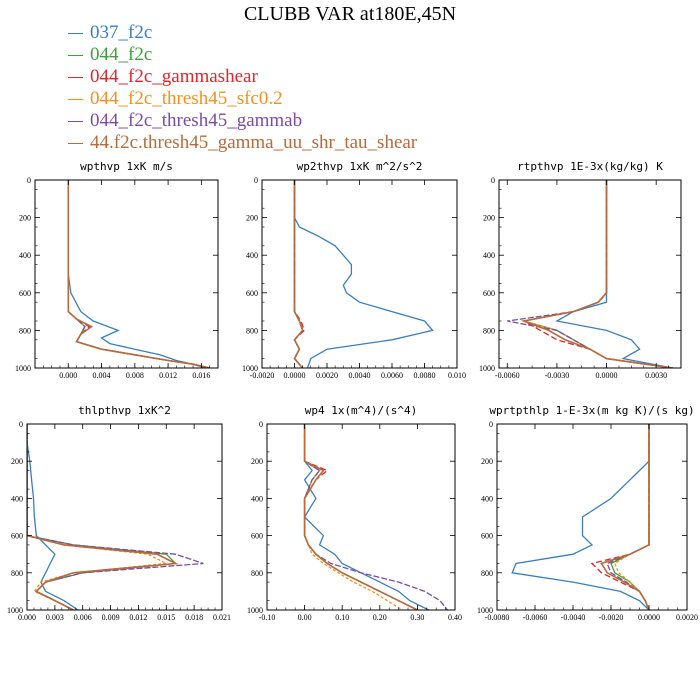 The width and height of the screenshot is (700, 700). What do you see at coordinates (126, 166) in the screenshot?
I see `panel-title: wpthvp 1xK m/s` at bounding box center [126, 166].